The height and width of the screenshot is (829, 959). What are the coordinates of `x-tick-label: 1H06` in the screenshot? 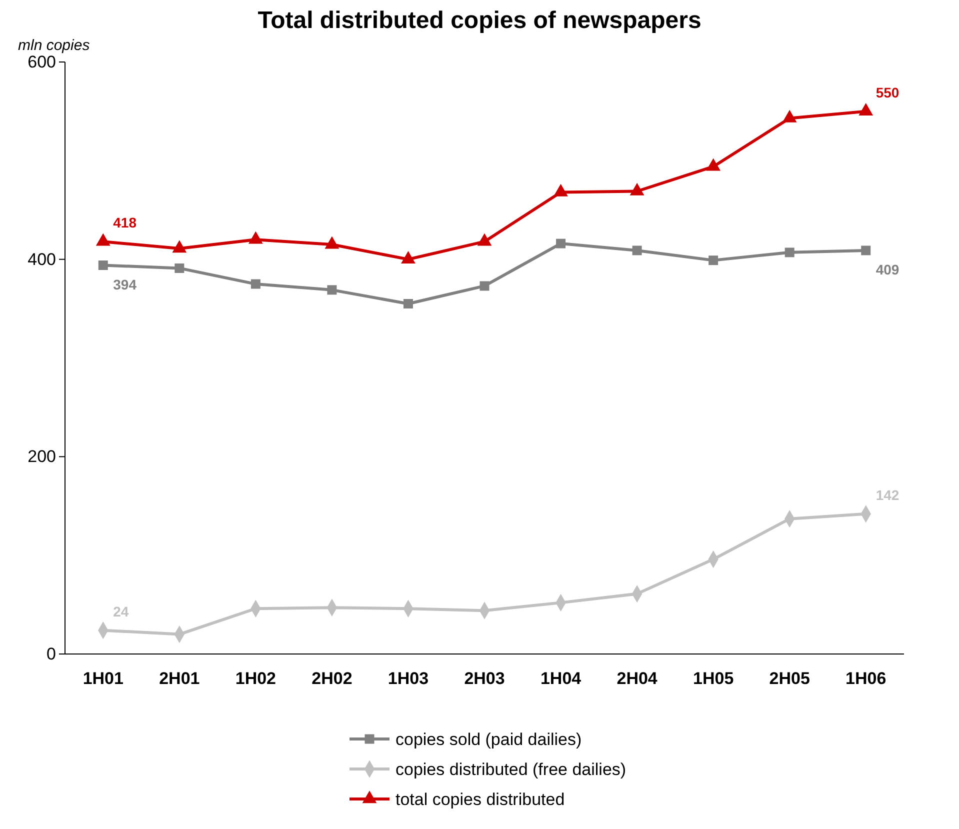 It's located at (866, 678).